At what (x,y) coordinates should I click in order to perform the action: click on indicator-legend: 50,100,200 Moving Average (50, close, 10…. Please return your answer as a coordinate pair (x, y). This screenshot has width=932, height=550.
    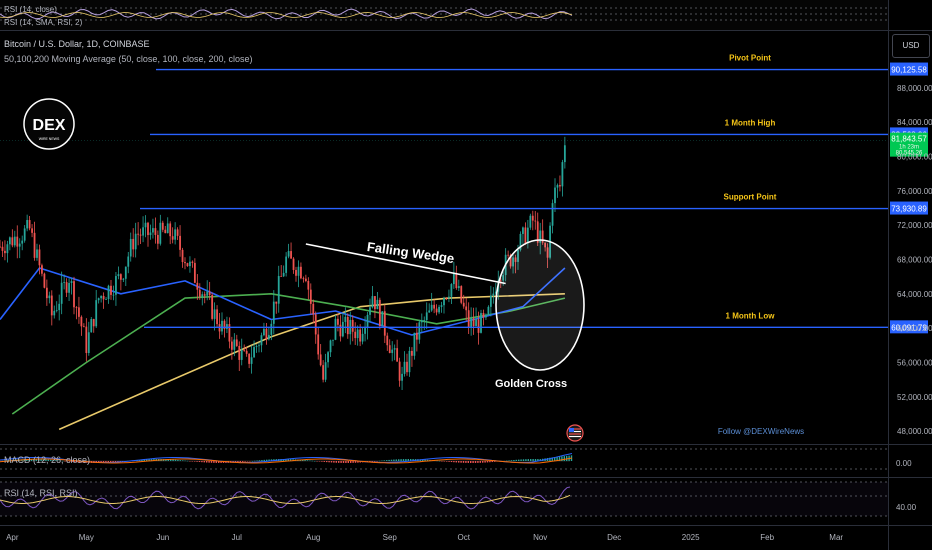
    Looking at the image, I should click on (128, 59).